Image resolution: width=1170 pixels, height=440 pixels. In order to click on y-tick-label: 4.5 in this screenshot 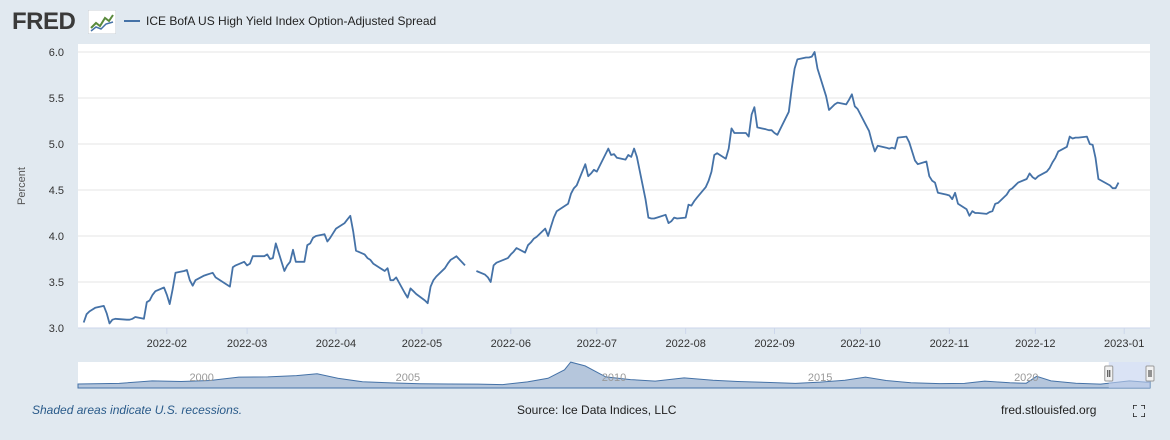, I will do `click(56, 191)`.